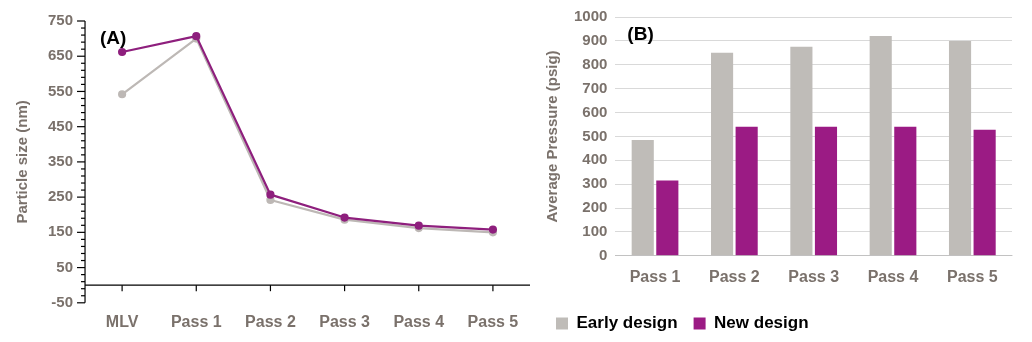 The image size is (1032, 342). Describe the element at coordinates (113, 37) in the screenshot. I see `chart-title: (A)` at that location.